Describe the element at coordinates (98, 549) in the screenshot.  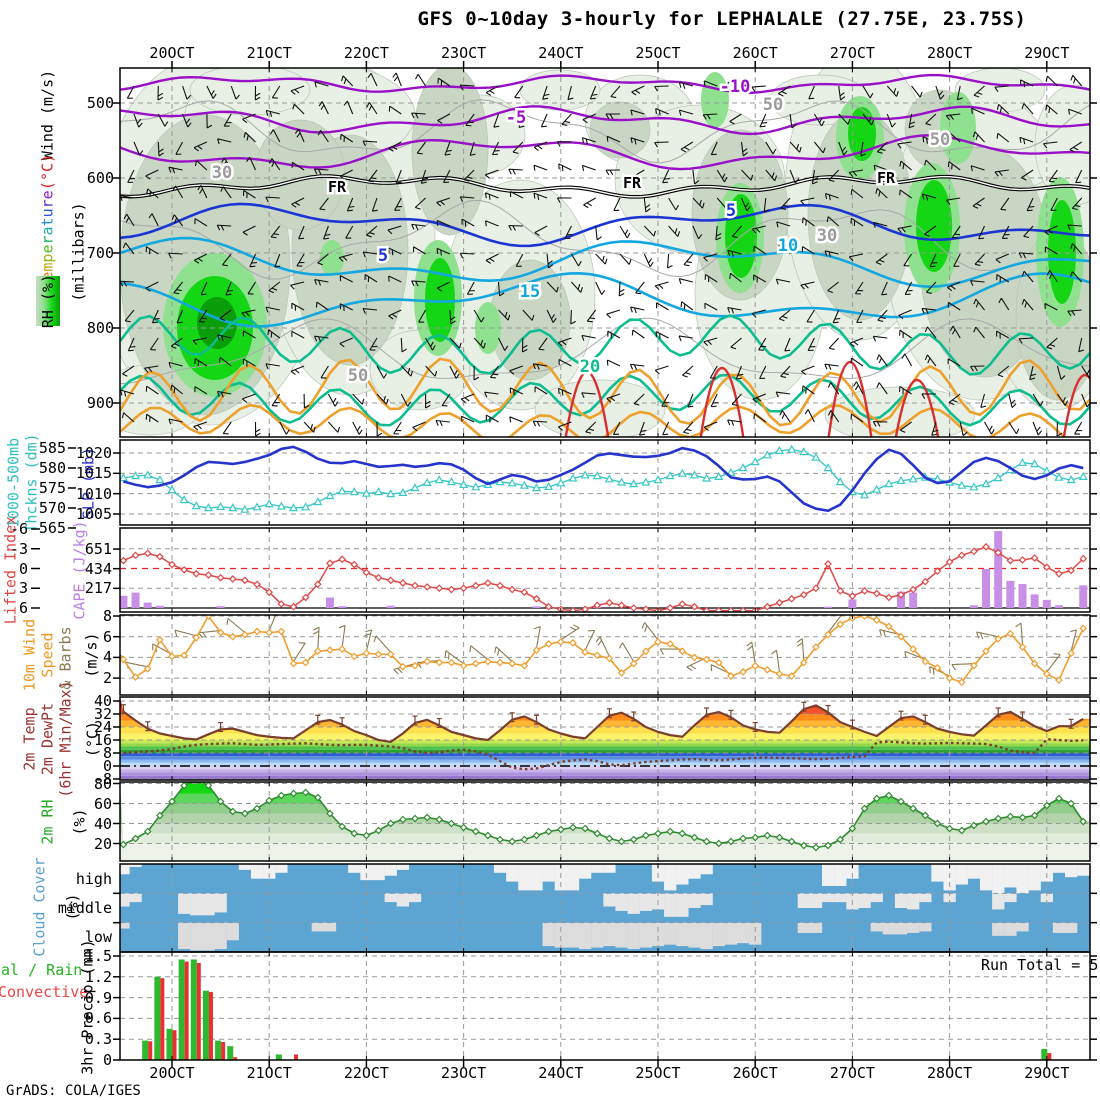
I see `cape-tick: 651` at that location.